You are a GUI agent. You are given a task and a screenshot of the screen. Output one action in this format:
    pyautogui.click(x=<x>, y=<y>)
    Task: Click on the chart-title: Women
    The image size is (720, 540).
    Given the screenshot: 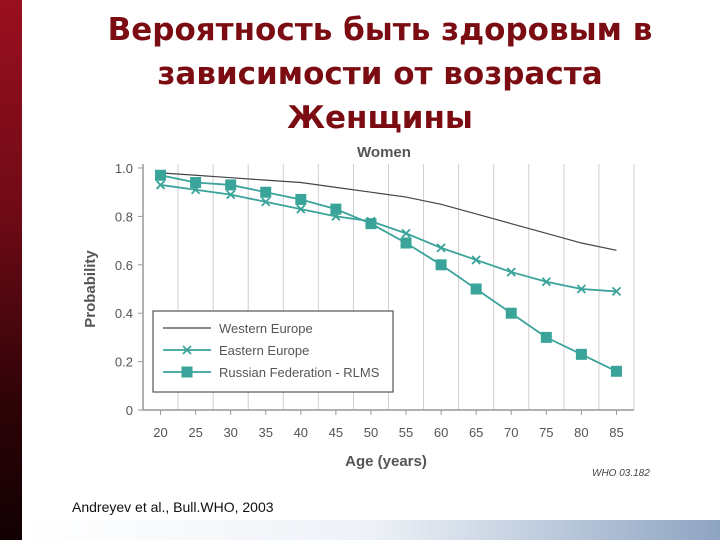 What is the action you would take?
    pyautogui.click(x=384, y=152)
    